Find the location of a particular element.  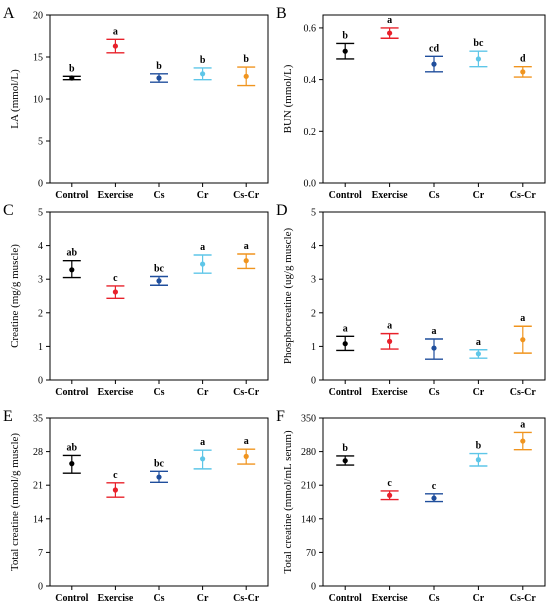

y-tick-label: 3 is located at coordinates (313, 280).